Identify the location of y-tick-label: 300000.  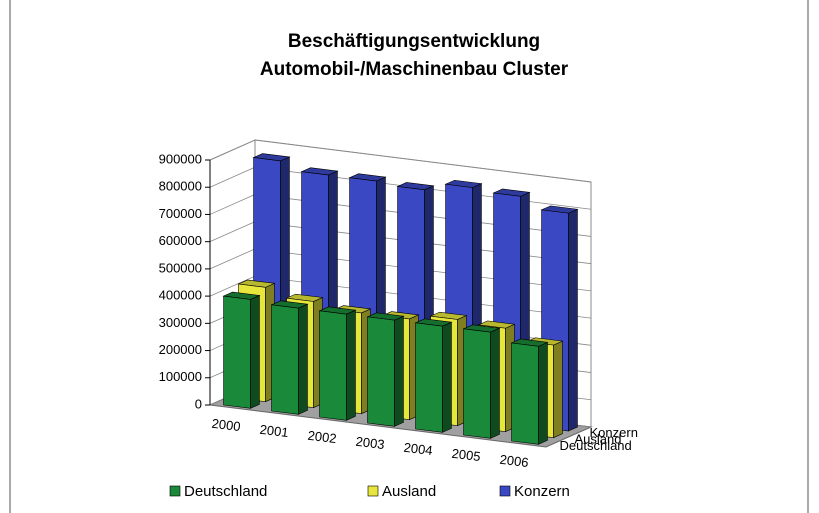
(180, 322).